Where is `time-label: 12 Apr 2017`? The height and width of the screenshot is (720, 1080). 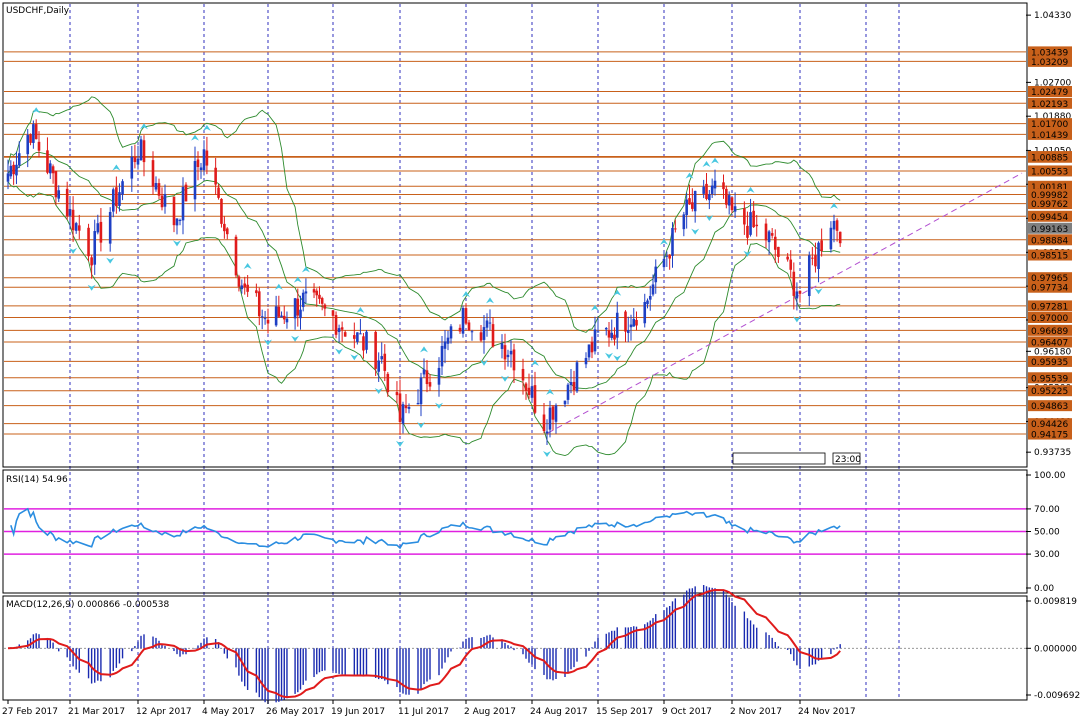
time-label: 12 Apr 2017 is located at coordinates (164, 712).